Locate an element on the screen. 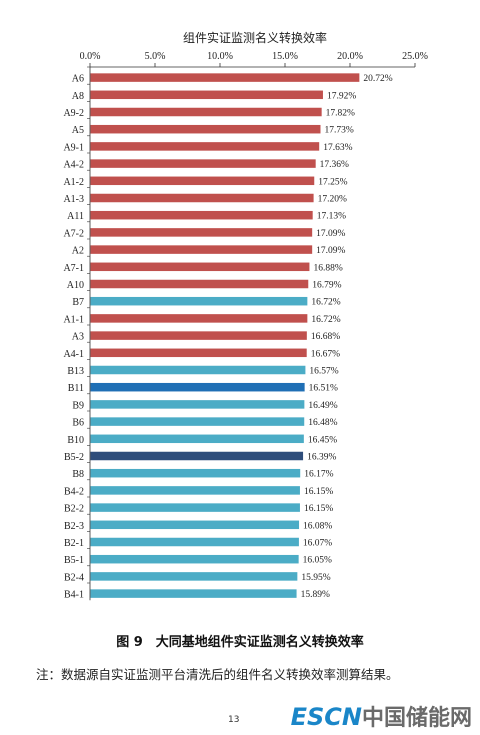 The width and height of the screenshot is (480, 735). data-label: 16.17% is located at coordinates (318, 475).